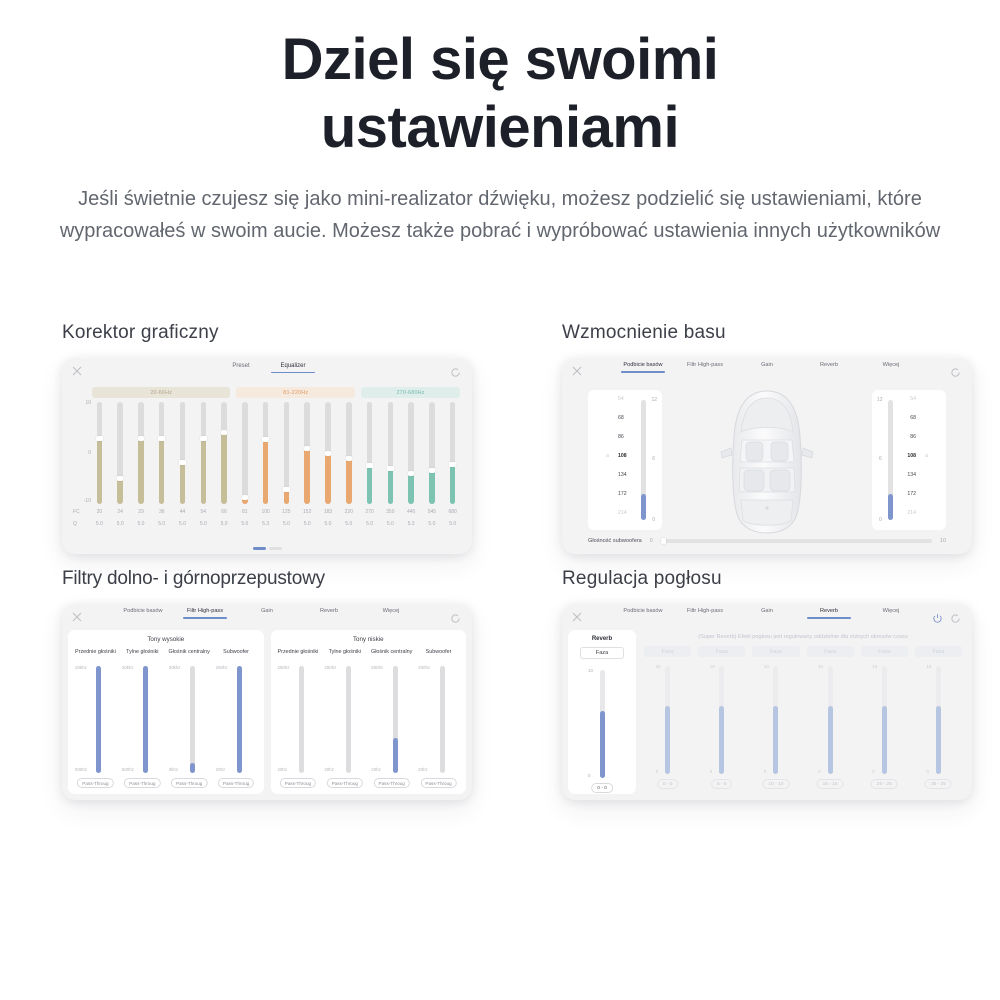 The height and width of the screenshot is (1000, 1000). I want to click on bass-frequency-right: 54 68 86 108 a 134 172 214 12 6 0, so click(909, 460).